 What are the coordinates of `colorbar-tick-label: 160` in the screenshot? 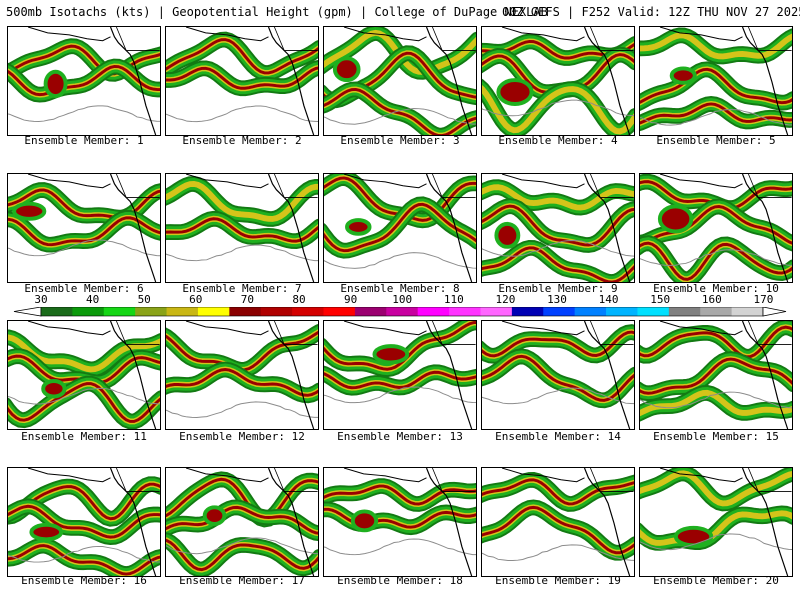 It's located at (711, 299).